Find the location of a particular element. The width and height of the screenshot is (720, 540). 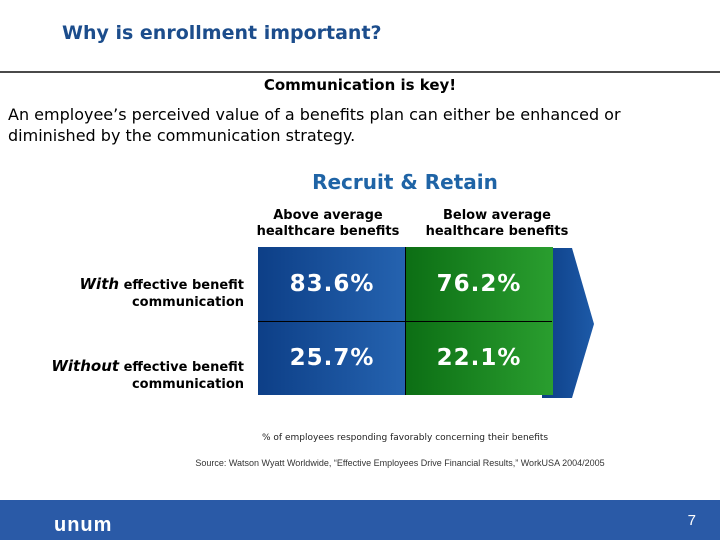

cell-with-below: 76.2% is located at coordinates (479, 284).